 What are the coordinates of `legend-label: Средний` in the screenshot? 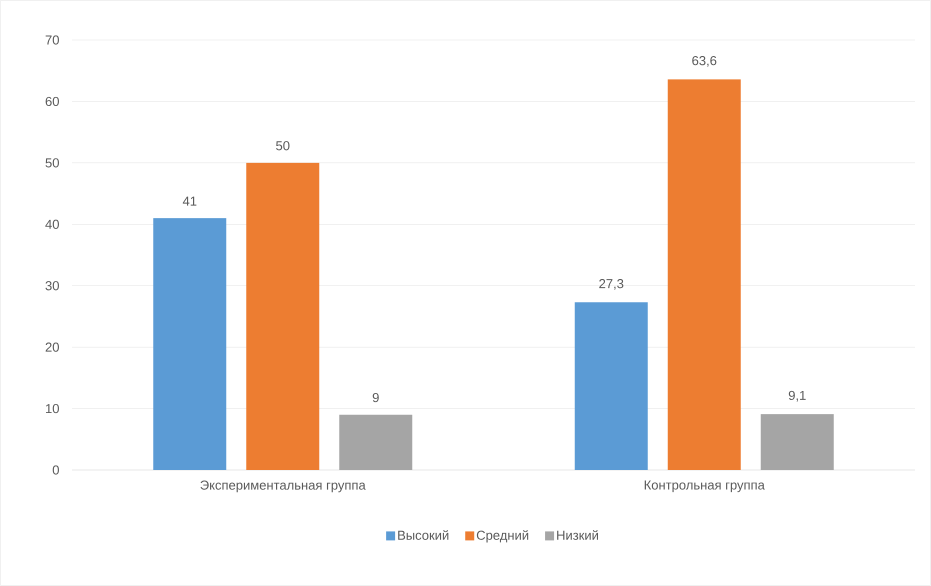 It's located at (502, 536).